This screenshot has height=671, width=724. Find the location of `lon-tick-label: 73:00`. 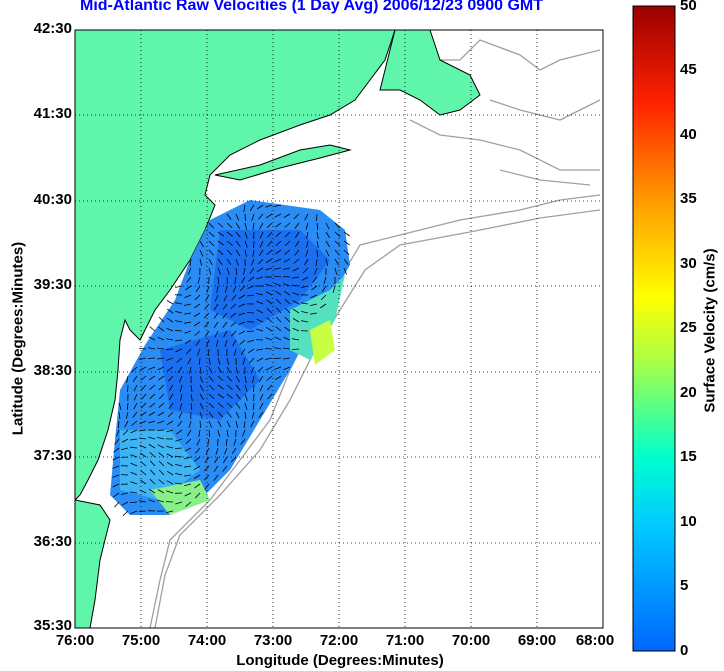

lon-tick-label: 73:00 is located at coordinates (273, 640).